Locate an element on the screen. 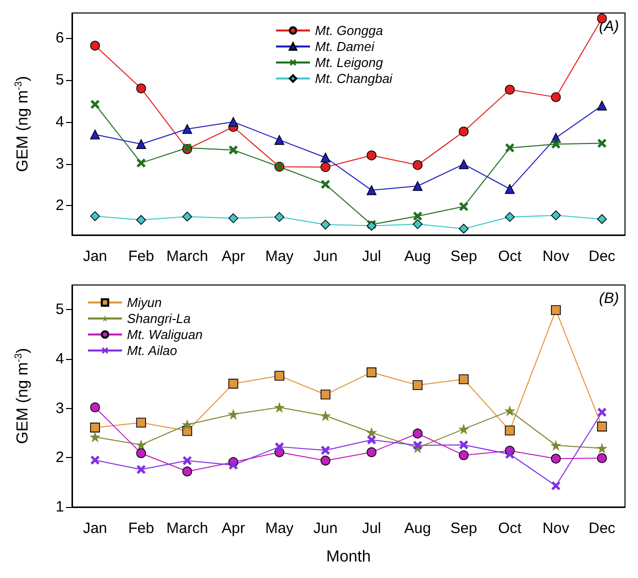 This screenshot has height=578, width=638. legend-label: Mt. Leigong is located at coordinates (349, 62).